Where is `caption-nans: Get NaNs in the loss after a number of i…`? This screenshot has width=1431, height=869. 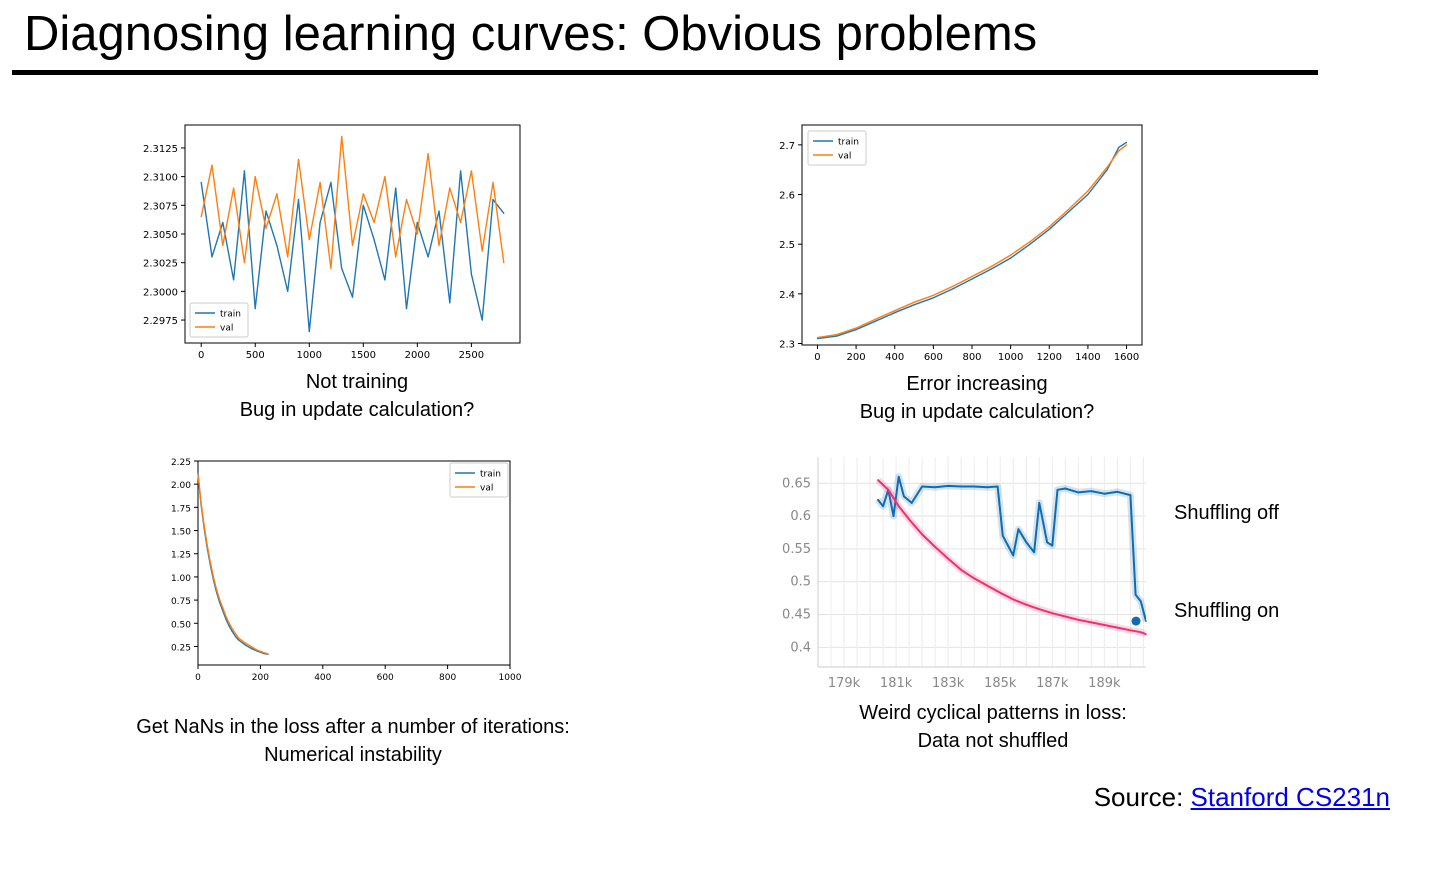 caption-nans: Get NaNs in the loss after a number of i… is located at coordinates (353, 741).